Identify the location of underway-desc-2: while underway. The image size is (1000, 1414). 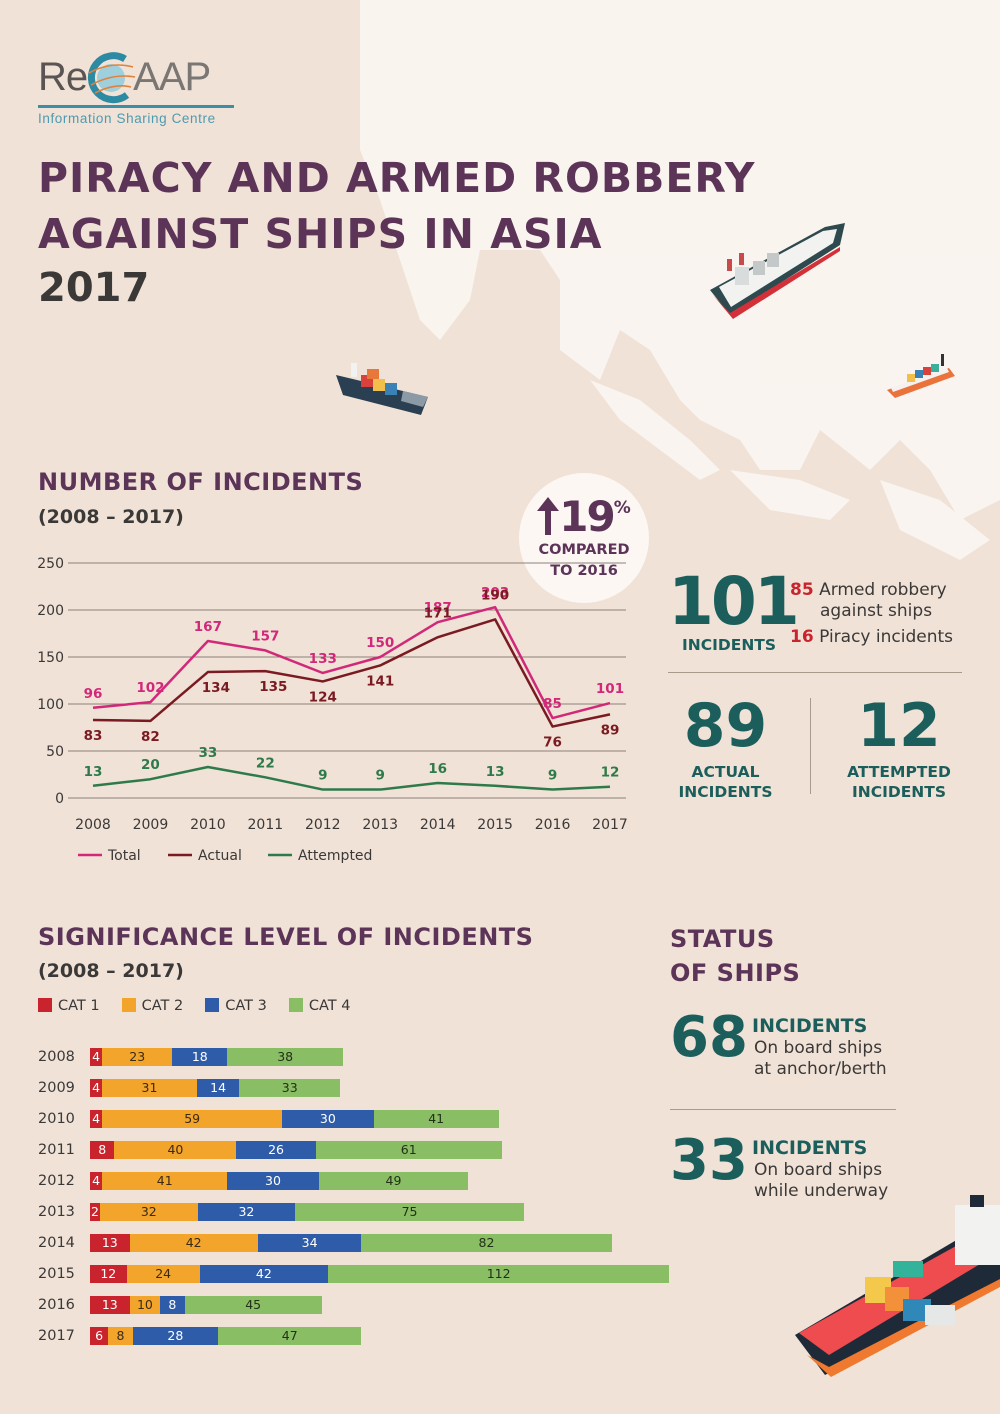
(821, 1191).